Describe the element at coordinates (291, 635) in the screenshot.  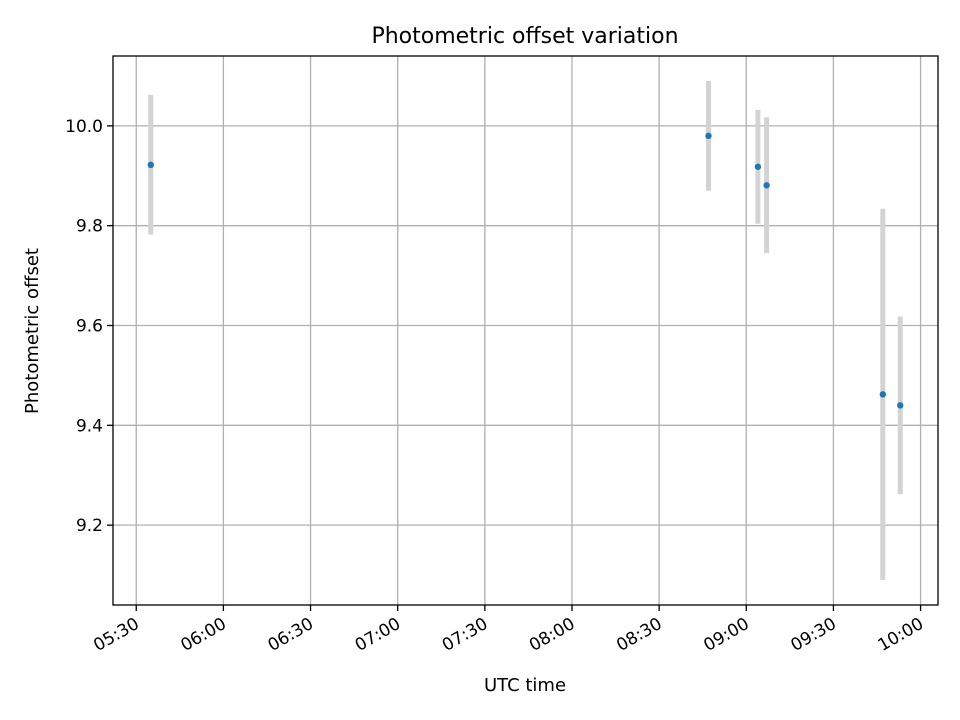
I see `x-tick-label: 06:30` at that location.